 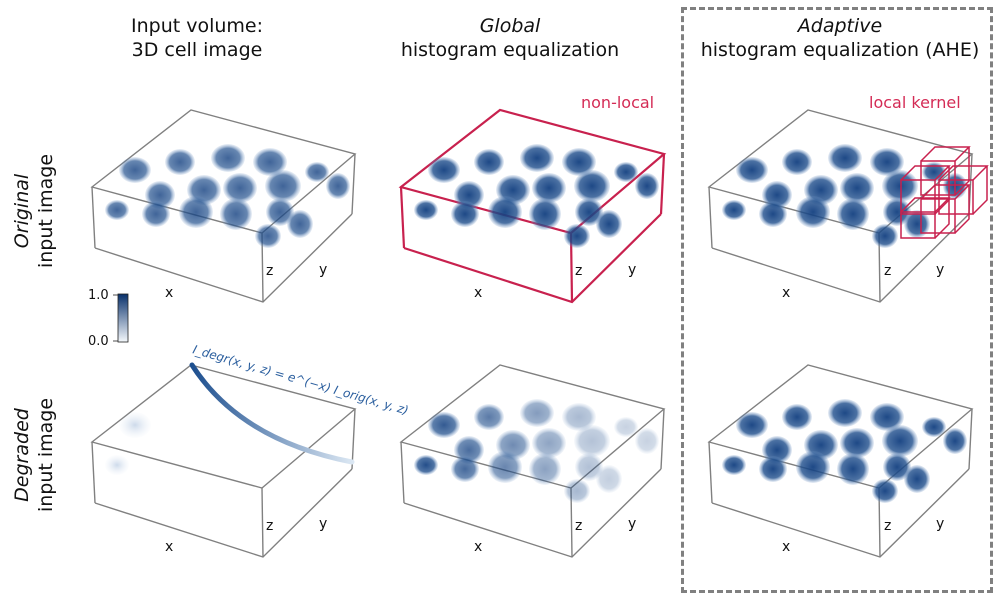 I want to click on local-kernel-label: local kernel, so click(x=915, y=102).